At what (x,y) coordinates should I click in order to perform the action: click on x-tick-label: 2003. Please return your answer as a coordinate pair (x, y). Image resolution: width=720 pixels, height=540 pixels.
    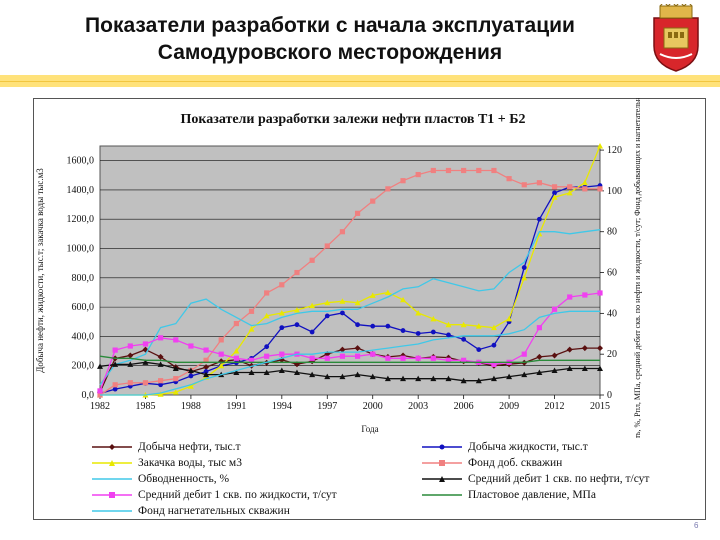
    Looking at the image, I should click on (418, 406).